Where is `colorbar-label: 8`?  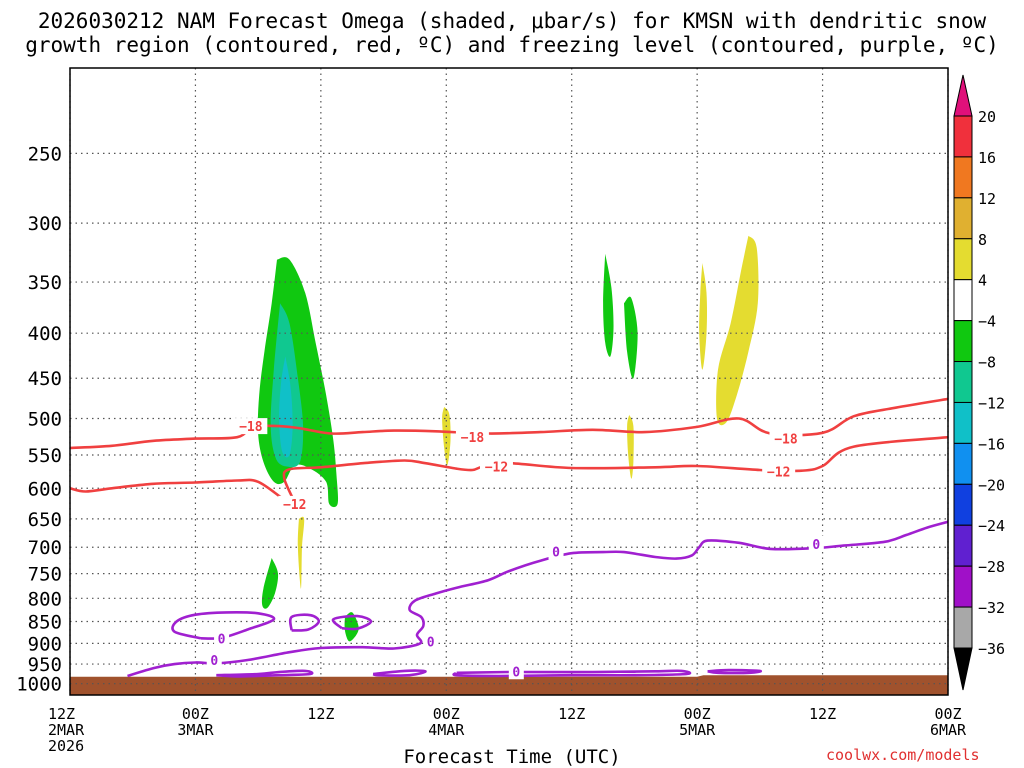 colorbar-label: 8 is located at coordinates (982, 240).